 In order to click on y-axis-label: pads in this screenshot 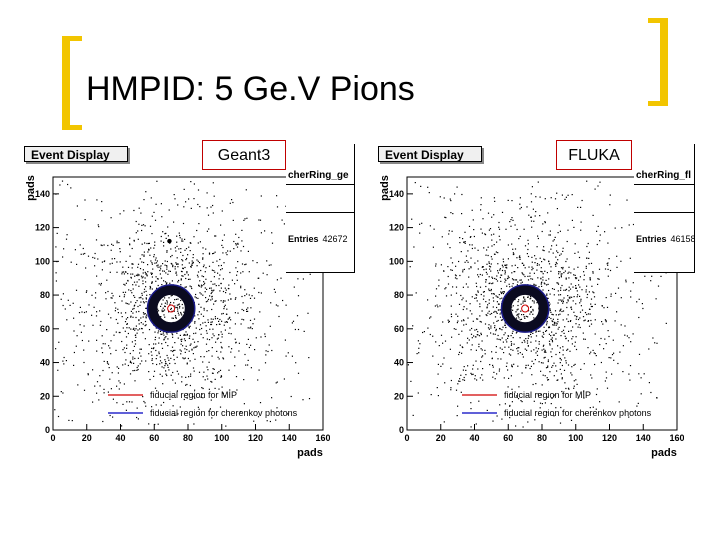, I will do `click(31, 188)`.